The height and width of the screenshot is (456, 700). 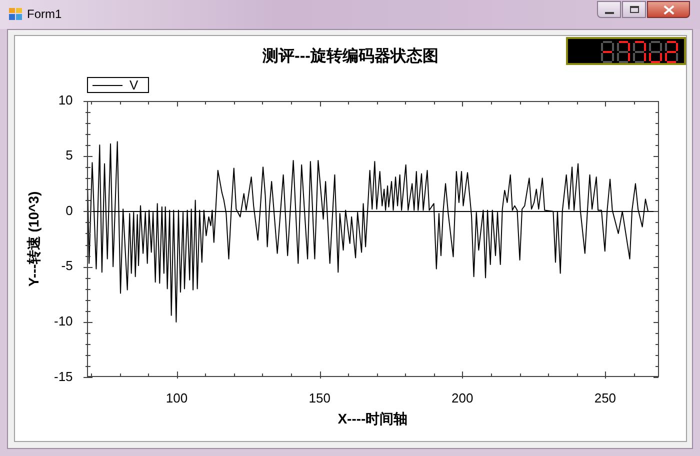 I want to click on legend-label: V, so click(x=134, y=85).